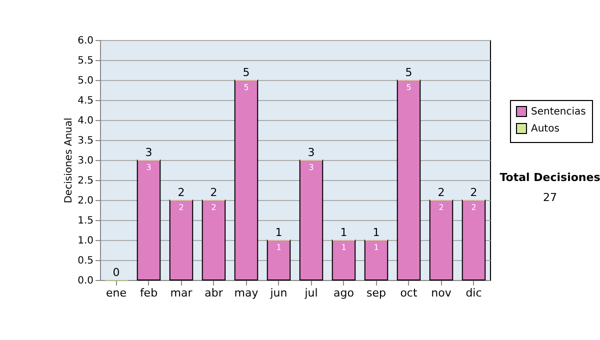  Describe the element at coordinates (214, 293) in the screenshot. I see `x-tick-label: abr` at that location.